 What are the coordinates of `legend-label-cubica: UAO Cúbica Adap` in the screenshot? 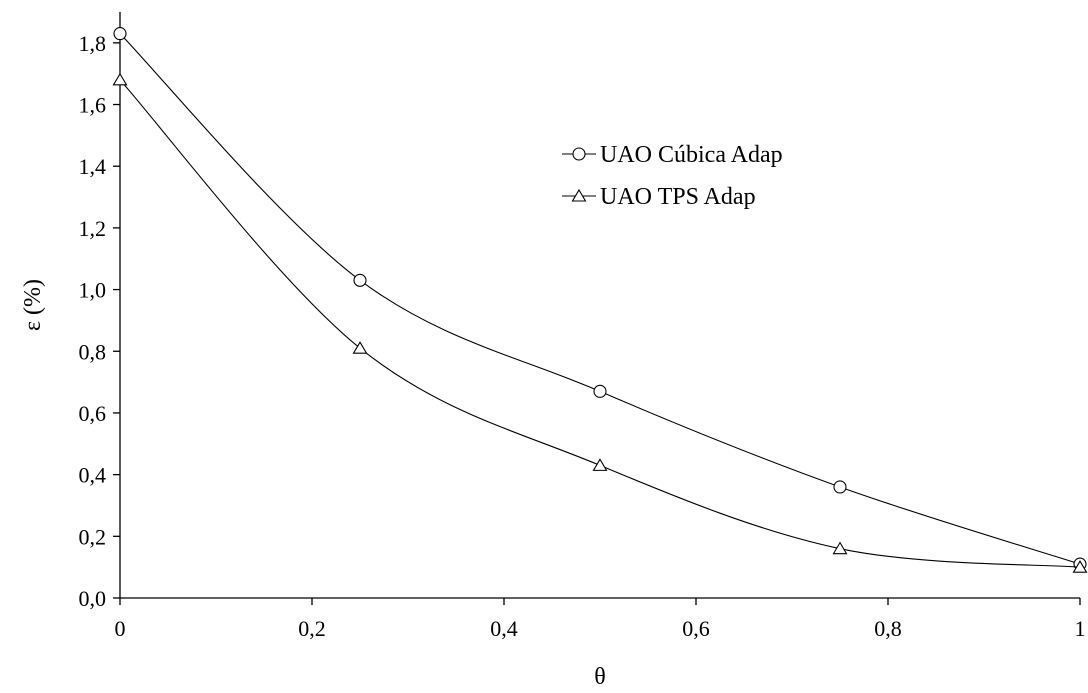 It's located at (691, 155).